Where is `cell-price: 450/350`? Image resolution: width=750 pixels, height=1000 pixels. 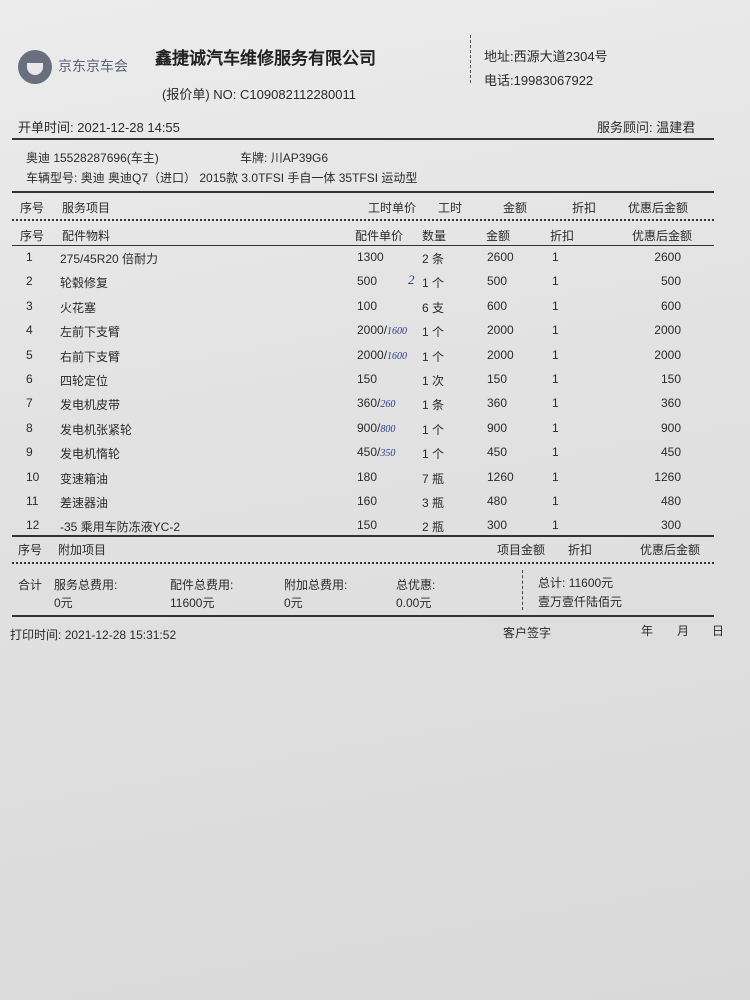 cell-price: 450/350 is located at coordinates (376, 452).